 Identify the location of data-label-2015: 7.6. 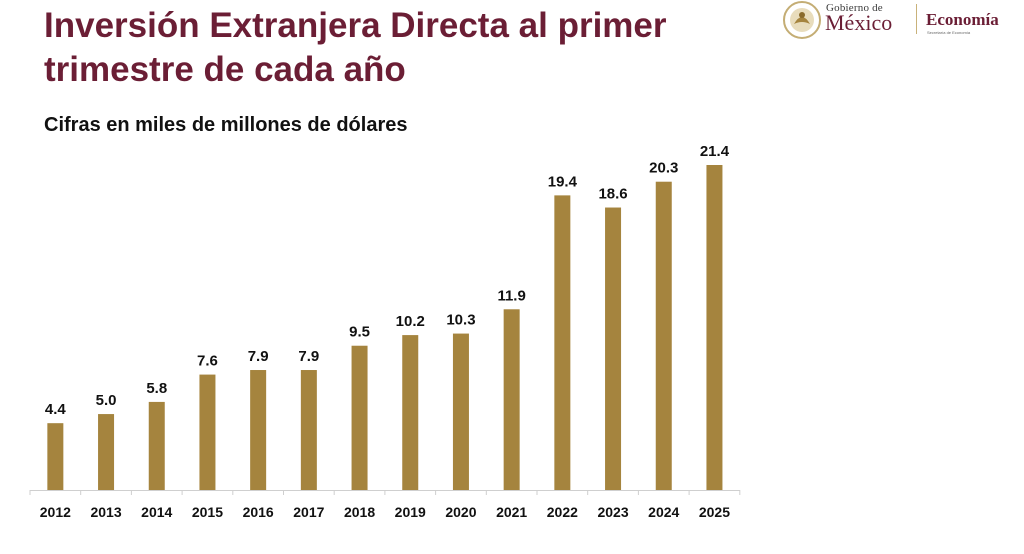
(207, 361).